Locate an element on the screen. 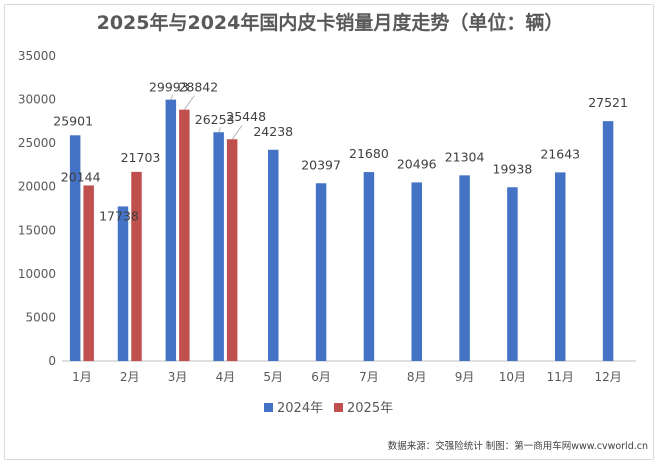 This screenshot has height=466, width=660. data-label-2024-6: 20397 is located at coordinates (321, 164).